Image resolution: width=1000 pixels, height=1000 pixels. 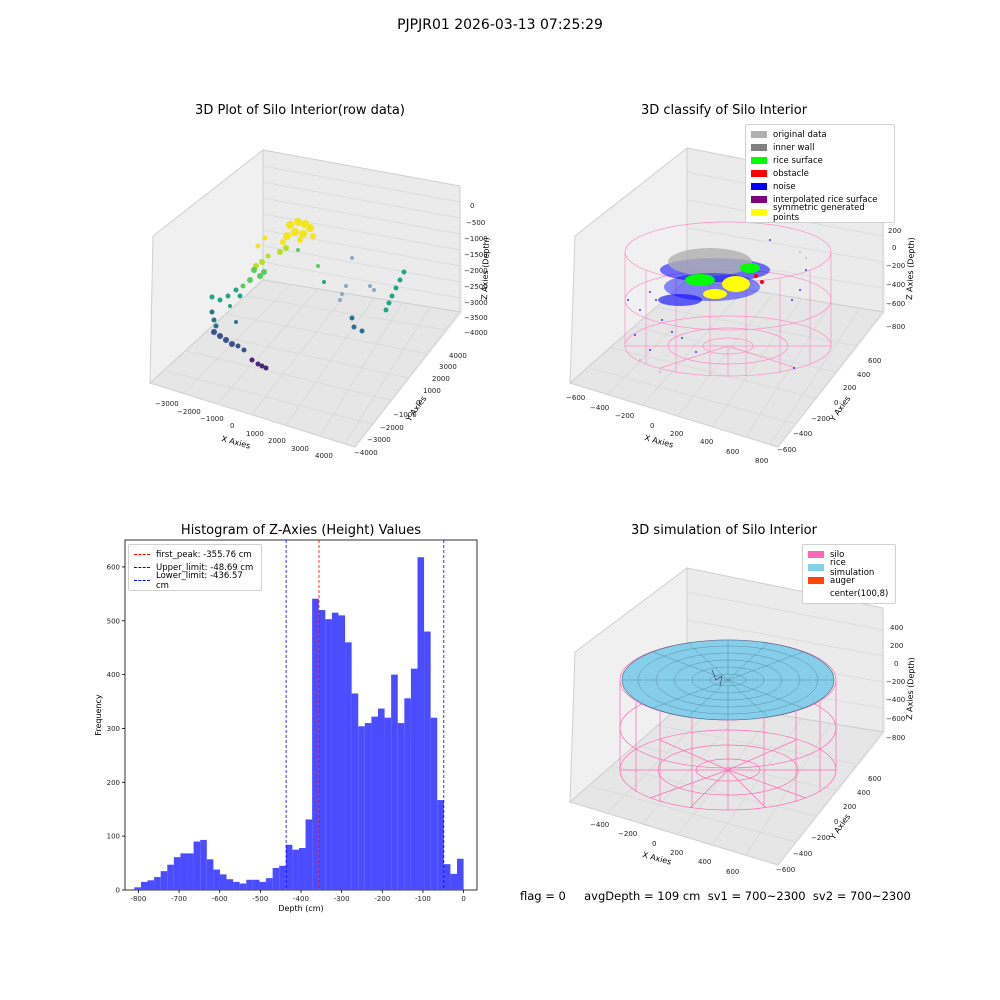 What do you see at coordinates (113, 837) in the screenshot?
I see `histogram-y-tick-label: 100` at bounding box center [113, 837].